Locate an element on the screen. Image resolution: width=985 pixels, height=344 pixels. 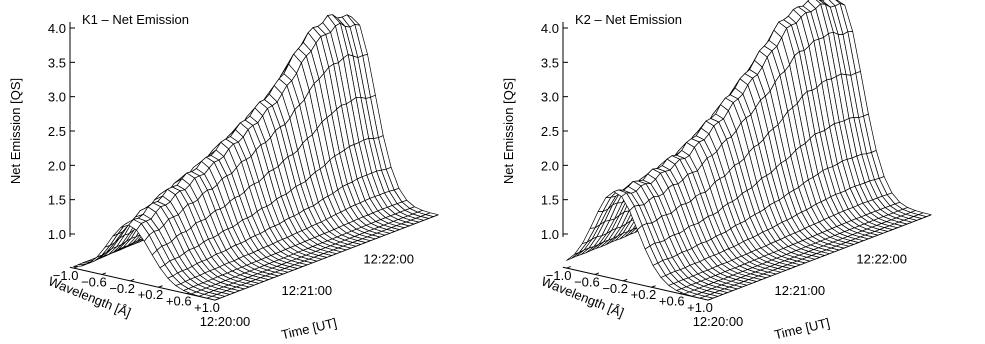
chart-title: K1 – Net Emission is located at coordinates (135, 19).